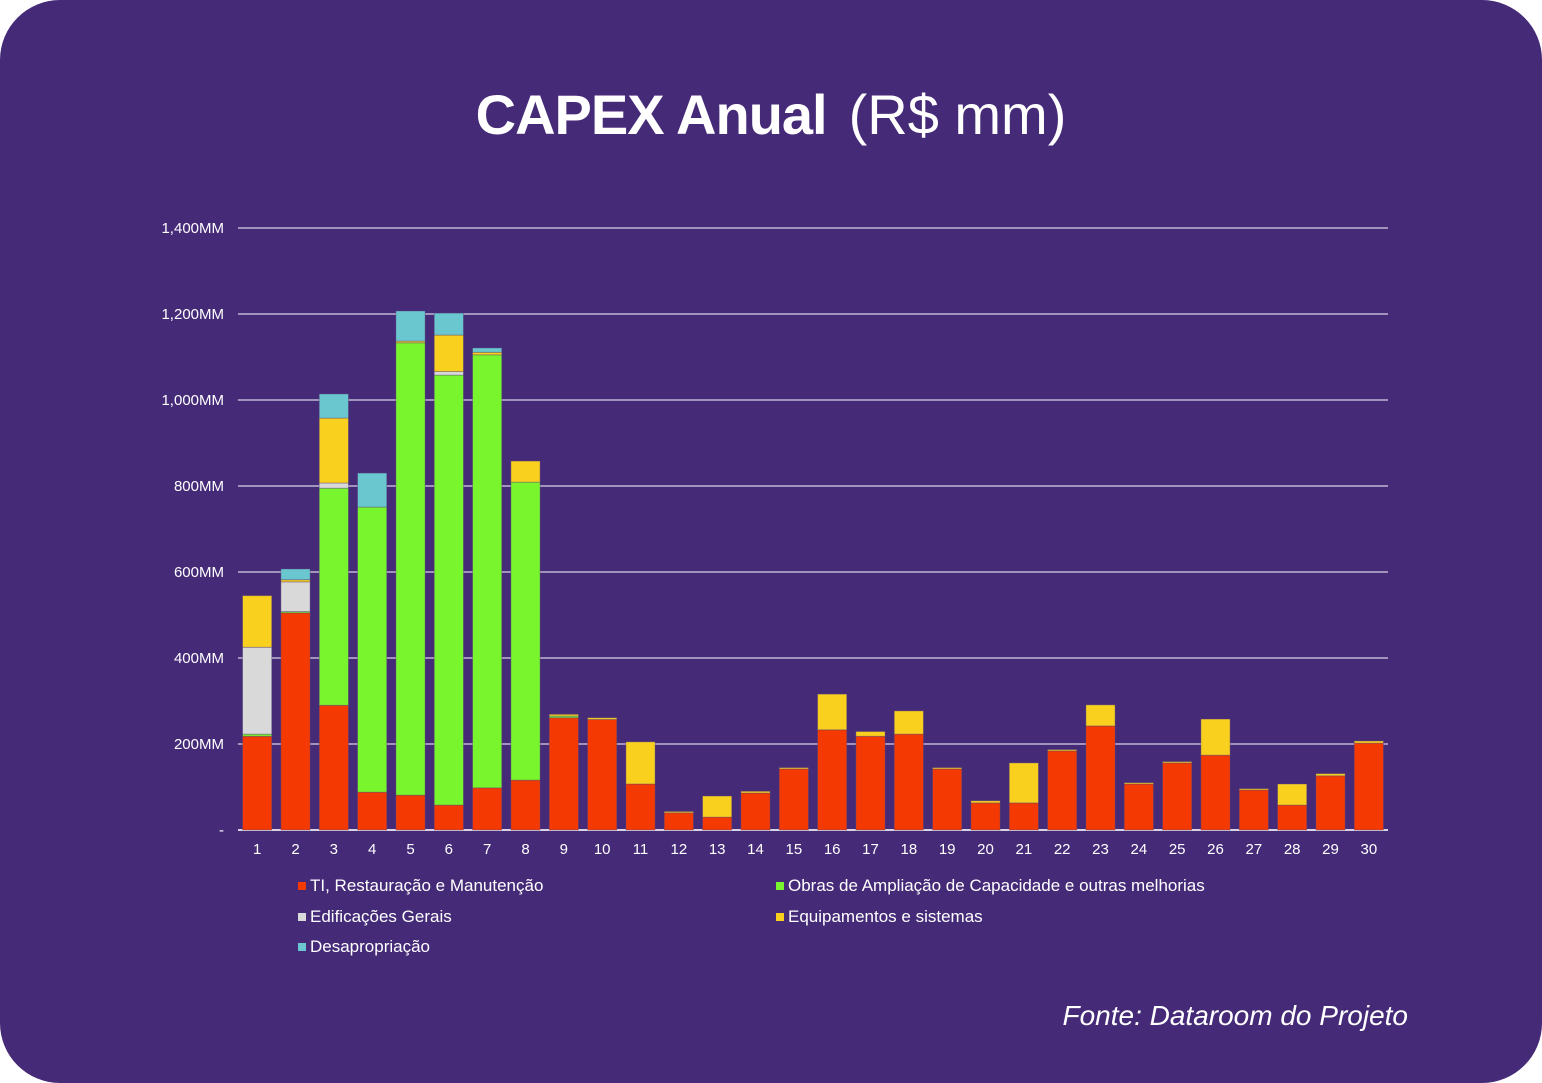 This screenshot has width=1542, height=1083. What do you see at coordinates (793, 849) in the screenshot?
I see `x-tick-label: 15` at bounding box center [793, 849].